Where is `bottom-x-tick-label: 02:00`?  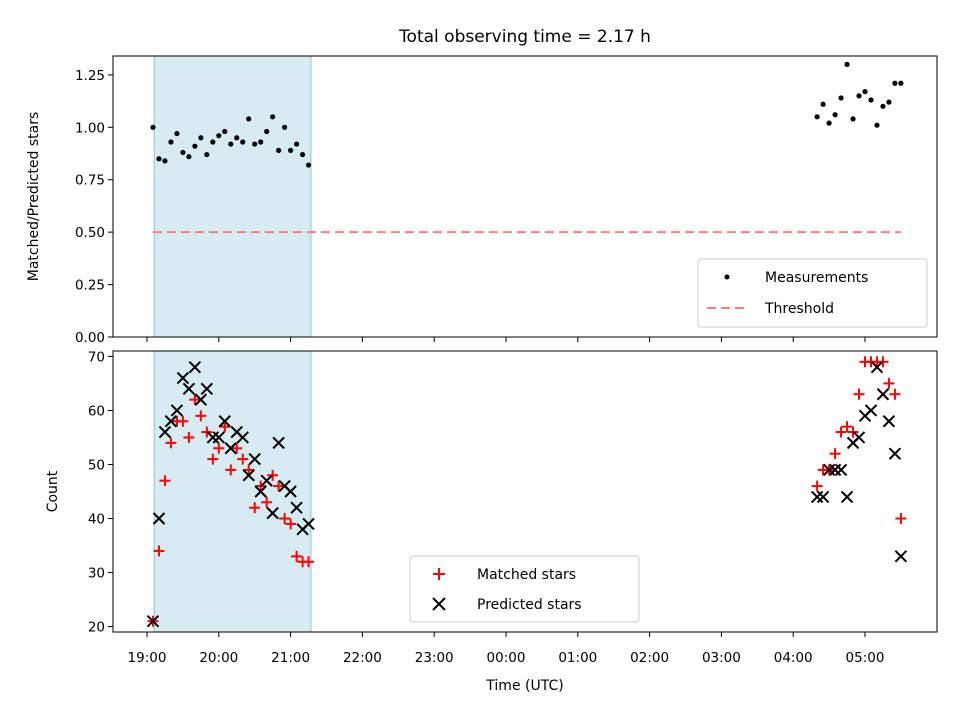
bottom-x-tick-label: 02:00 is located at coordinates (649, 658).